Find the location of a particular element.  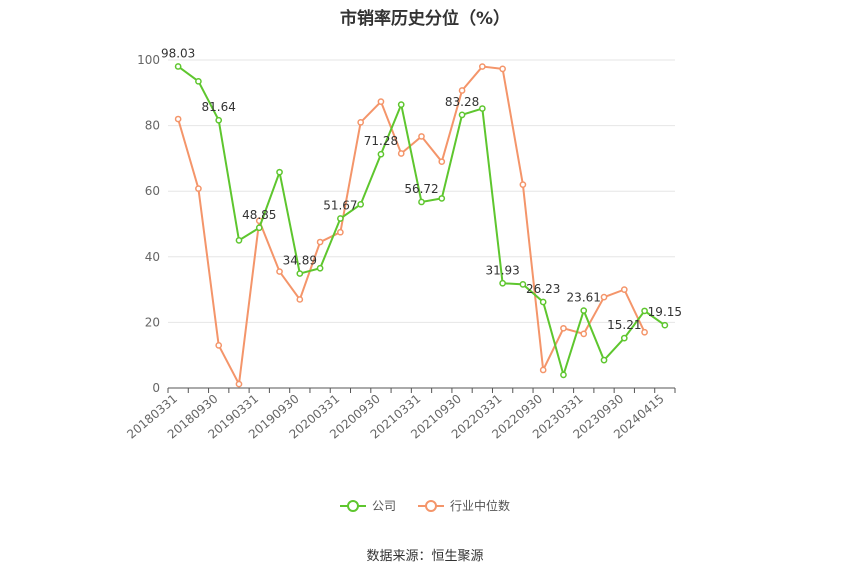

y-tick-label: 20 is located at coordinates (152, 322).